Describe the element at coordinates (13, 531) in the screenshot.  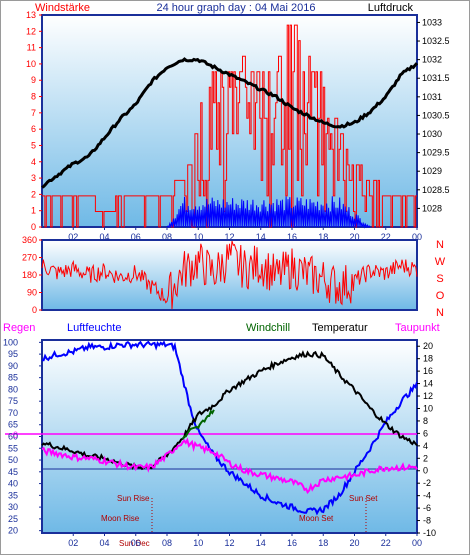
I see `humidity-tick-label: 20` at that location.